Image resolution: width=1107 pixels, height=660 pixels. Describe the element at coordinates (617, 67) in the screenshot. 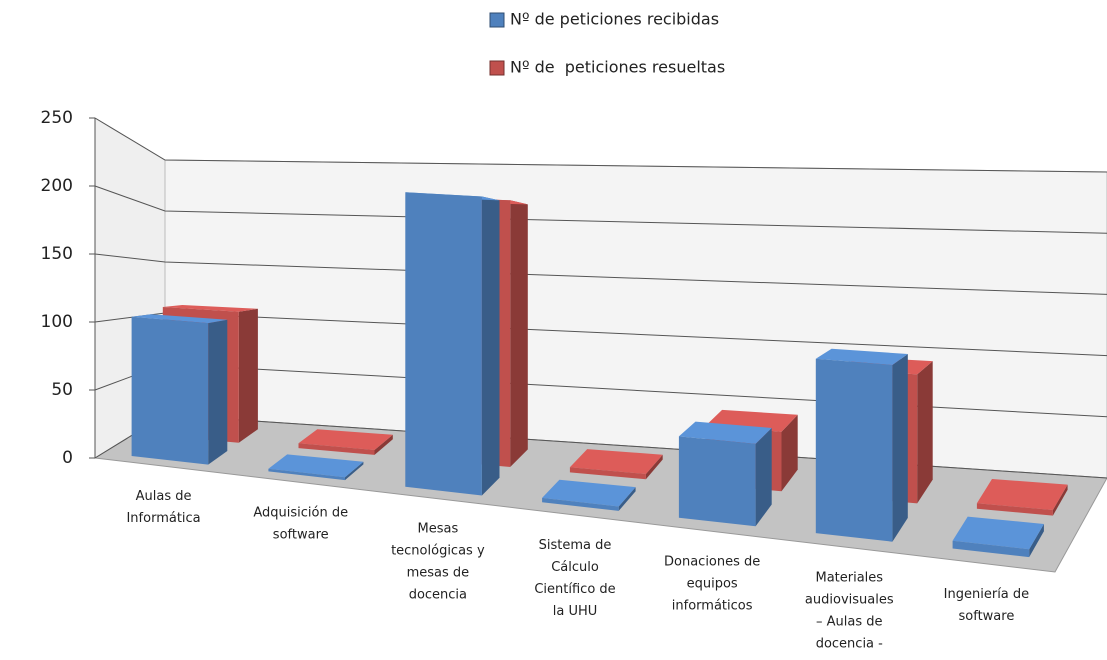

I see `legend-label: Nº de peticiones resueltas` at that location.